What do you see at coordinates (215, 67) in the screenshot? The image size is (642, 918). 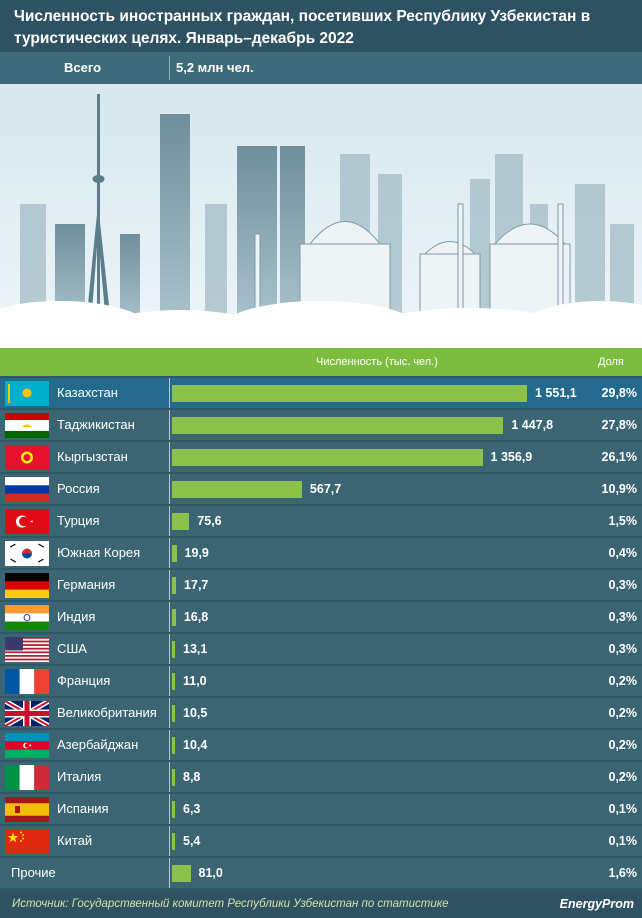 I see `total-value: 5,2 млн чел.` at bounding box center [215, 67].